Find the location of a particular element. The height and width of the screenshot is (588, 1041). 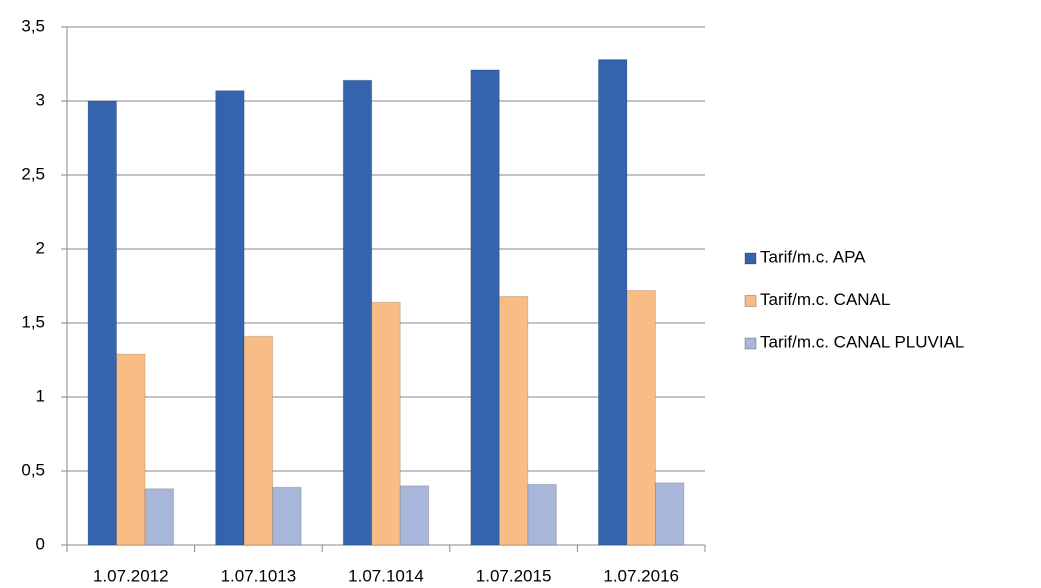

y-tick-label: 0,5 is located at coordinates (33, 469).